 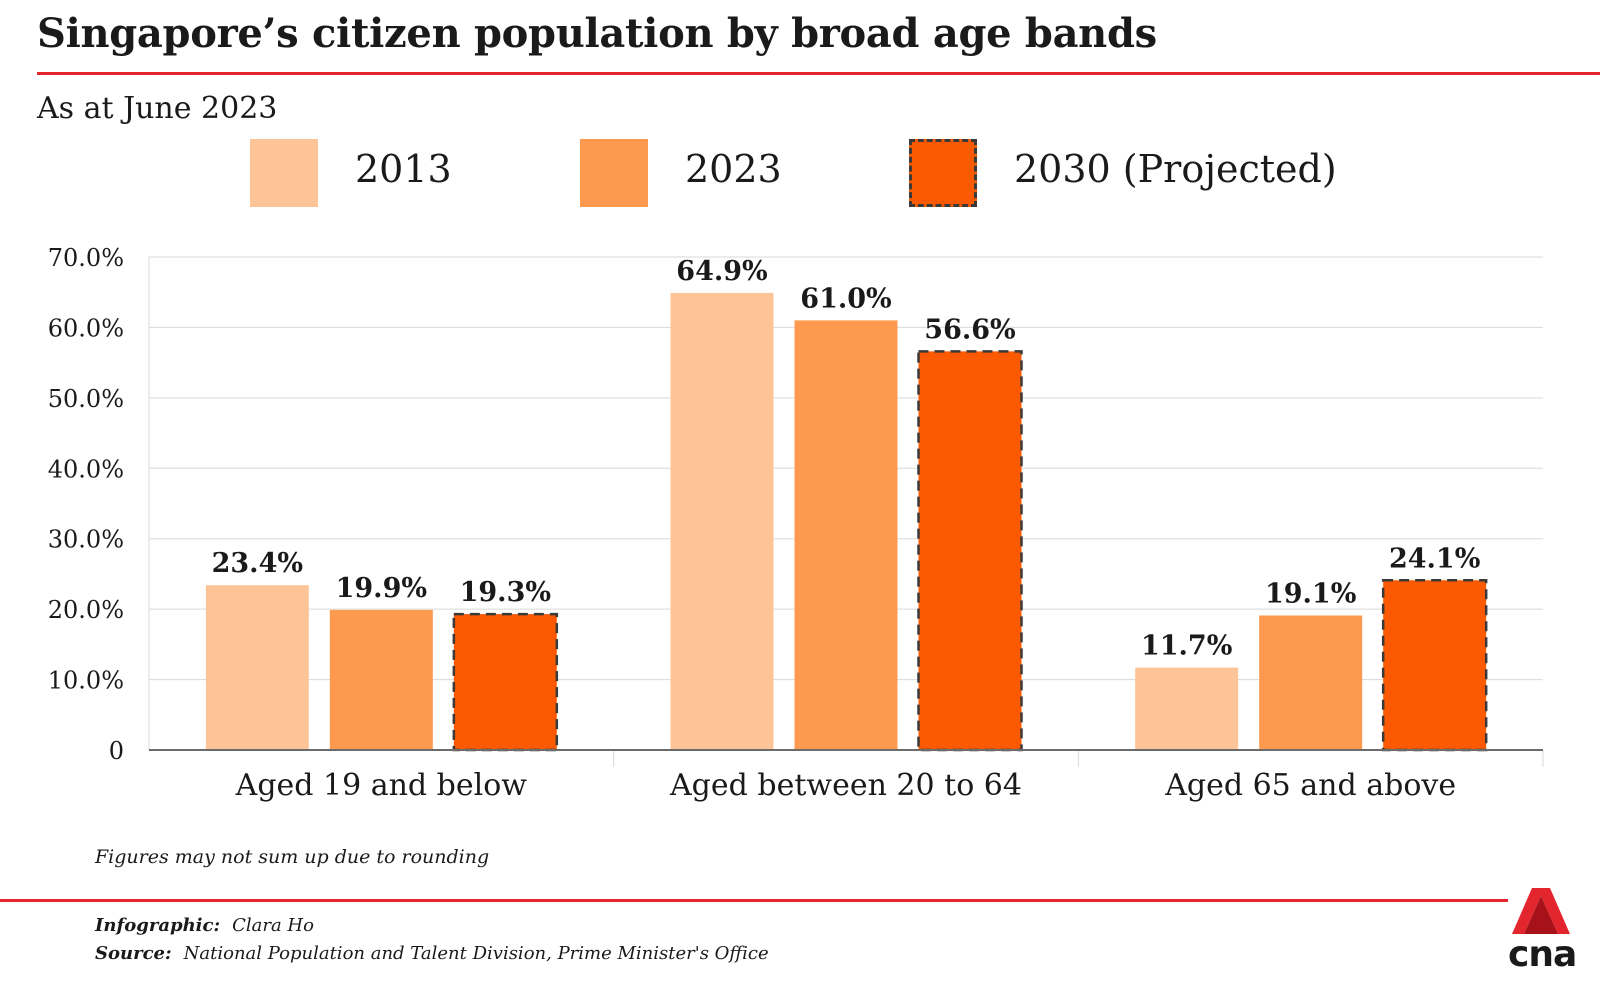 What do you see at coordinates (86, 399) in the screenshot?
I see `y-tick-label: 50.0%` at bounding box center [86, 399].